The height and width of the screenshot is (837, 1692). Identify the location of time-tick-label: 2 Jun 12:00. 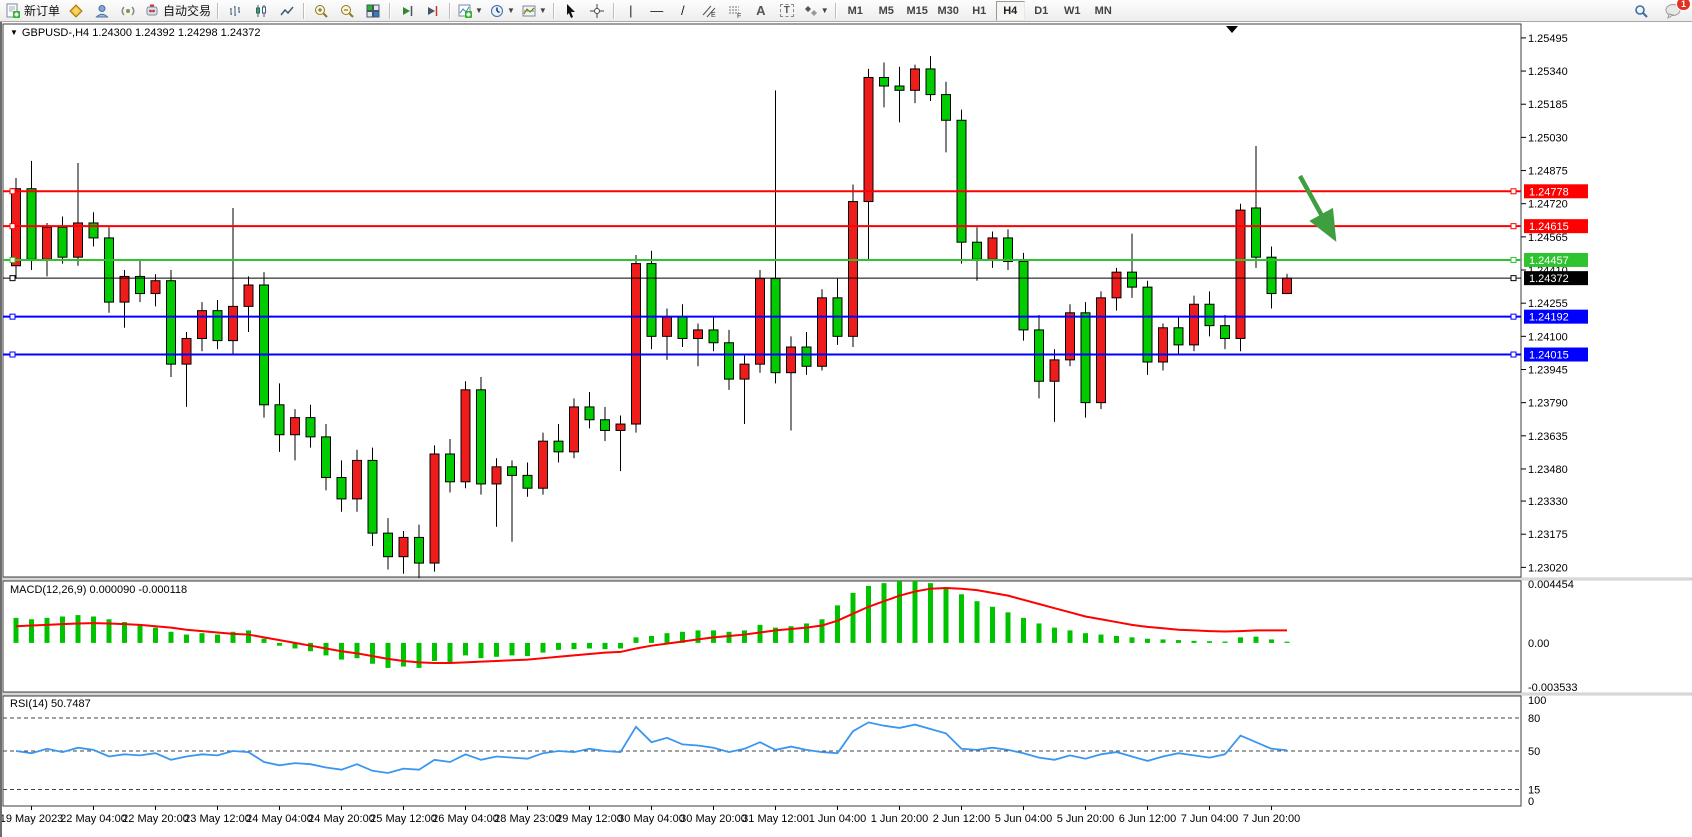
(962, 819).